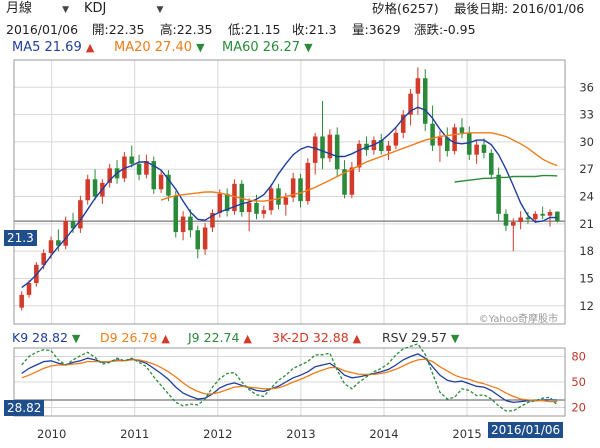 This screenshot has height=448, width=600. I want to click on indicator-tick-label: 80, so click(578, 357).